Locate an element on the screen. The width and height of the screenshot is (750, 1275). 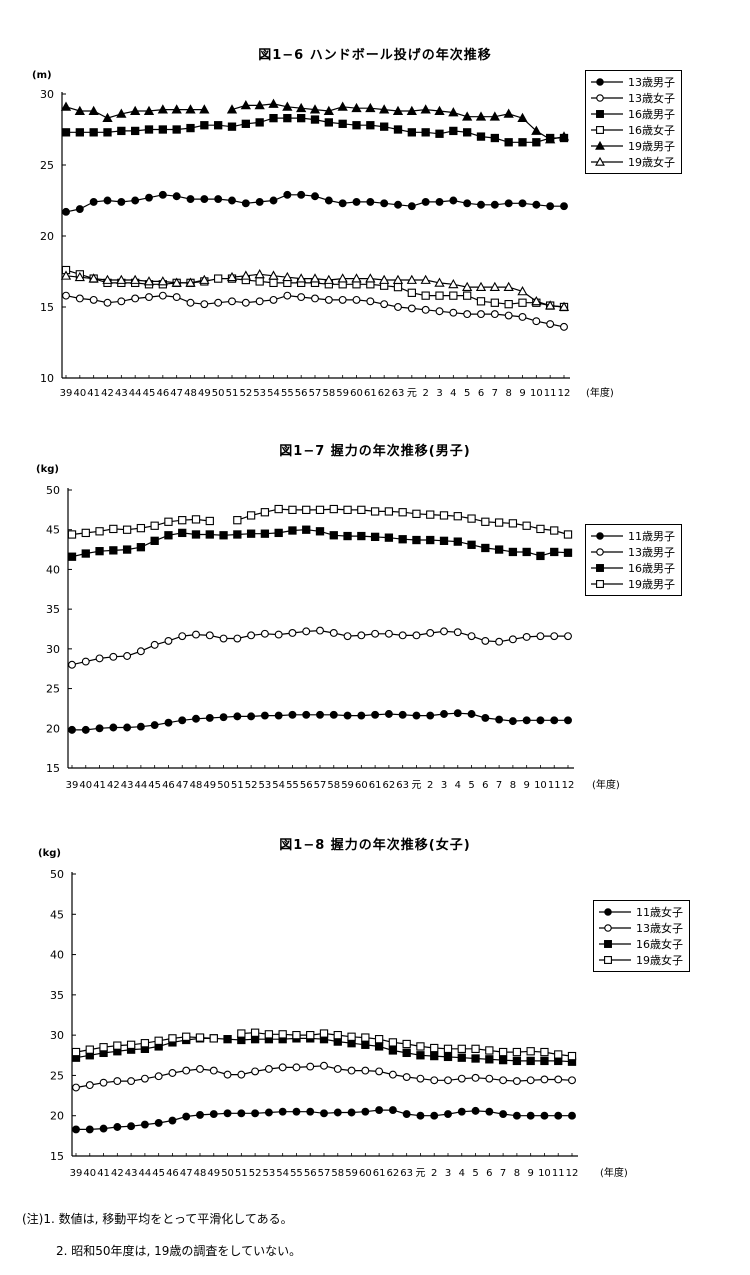
x-tick-label: 51 is located at coordinates (241, 1173).